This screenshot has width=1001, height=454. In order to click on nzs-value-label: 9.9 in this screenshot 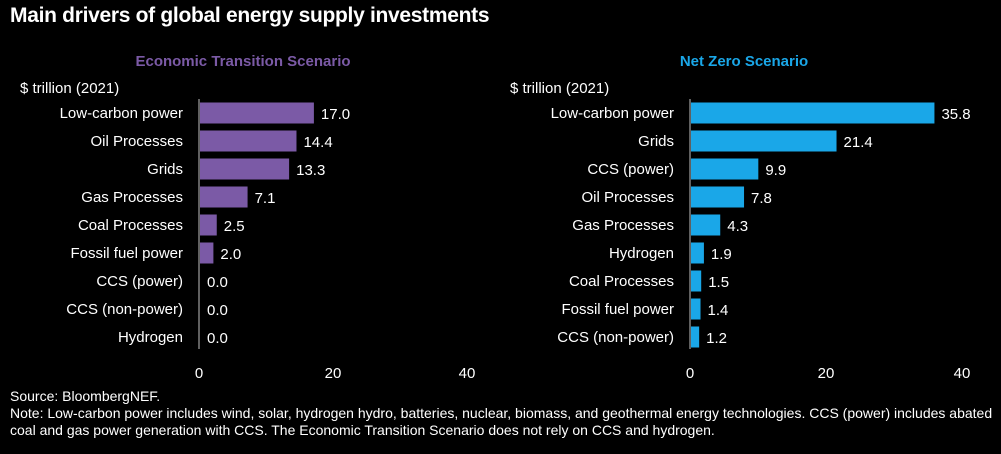, I will do `click(775, 170)`.